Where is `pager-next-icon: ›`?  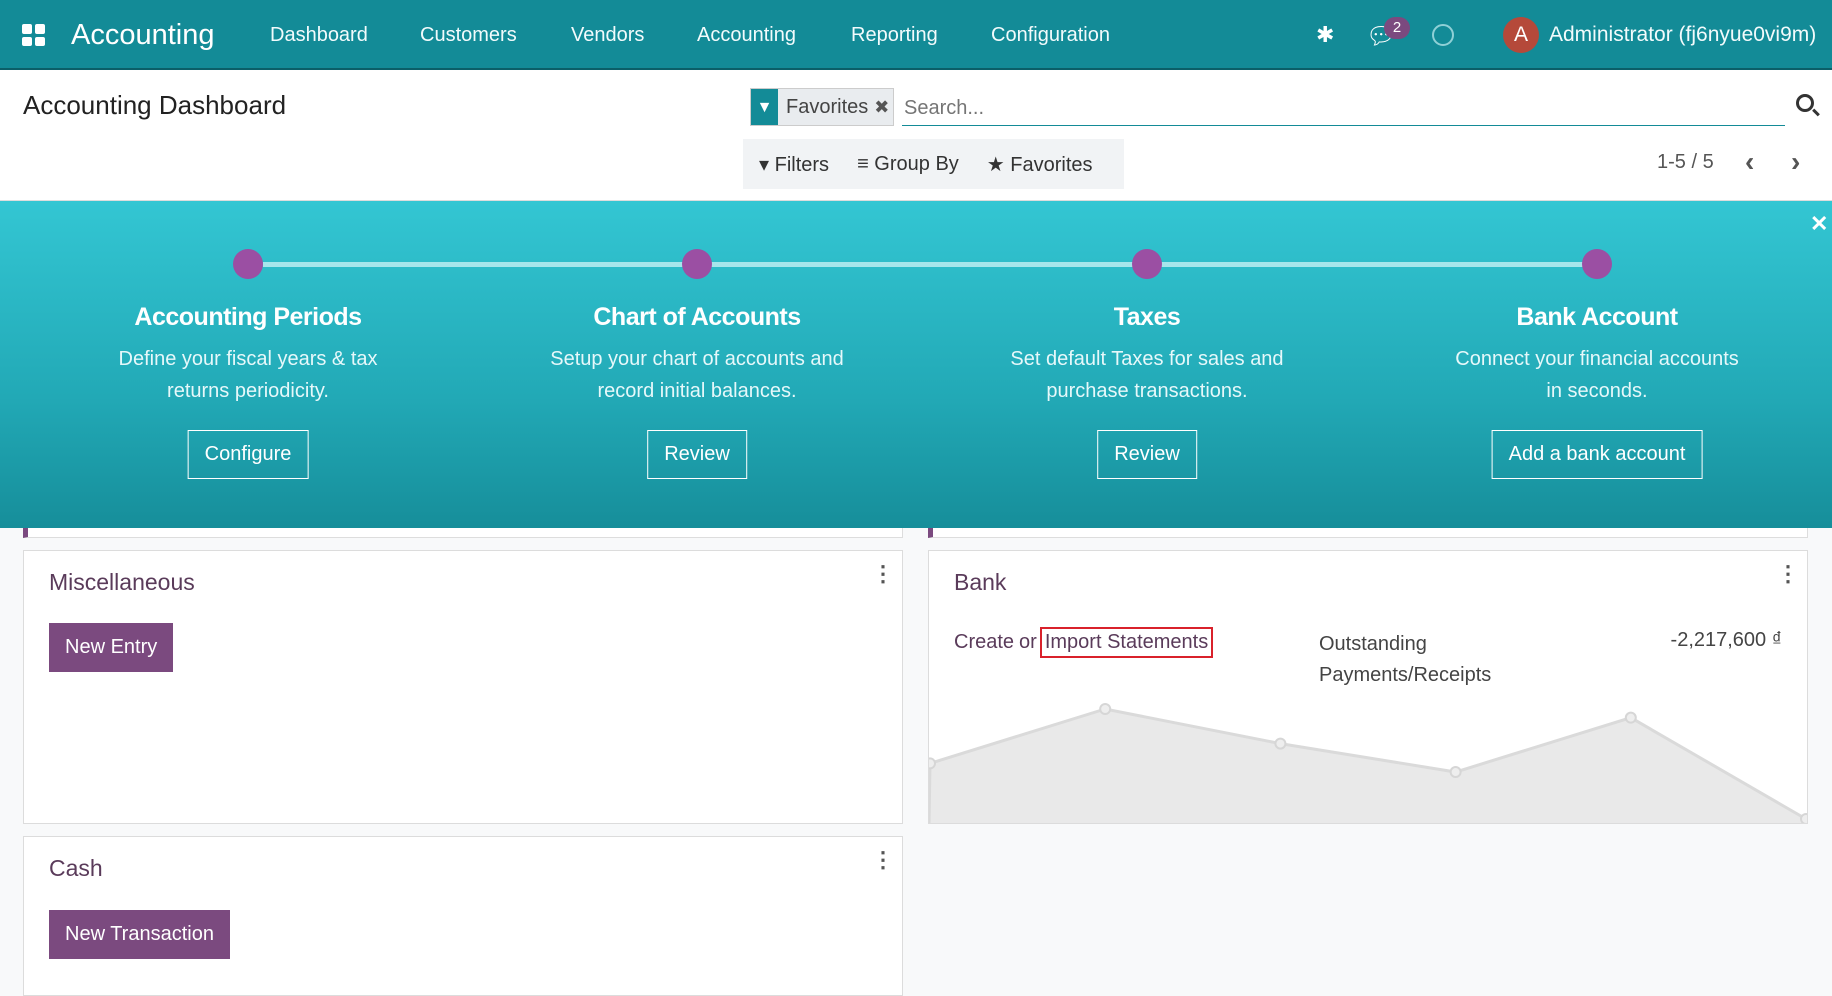
pager-next-icon: › is located at coordinates (1796, 161).